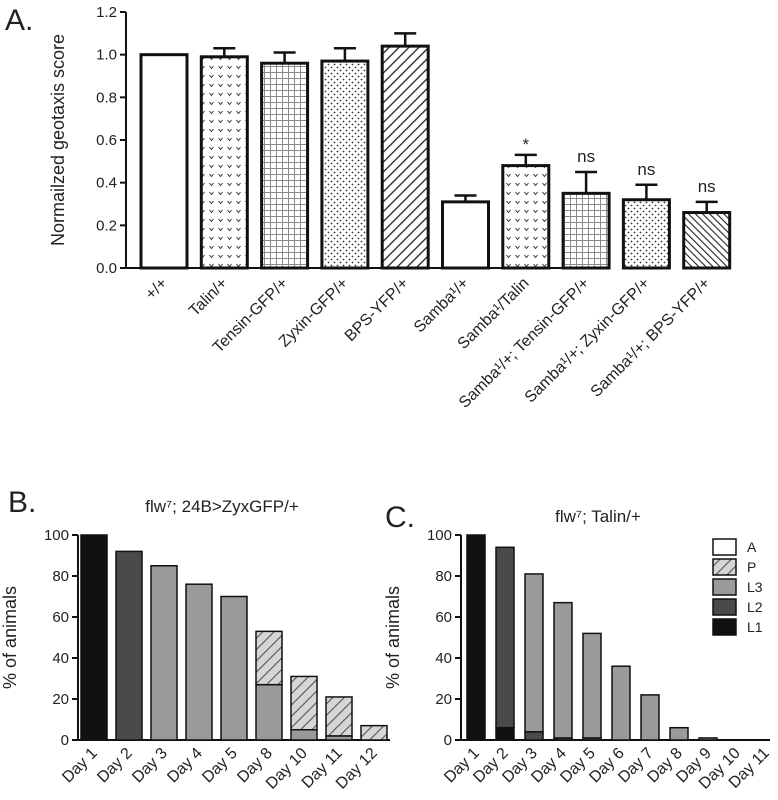 The image size is (778, 800). I want to click on chart-title: flw⁷; Talin/+, so click(598, 516).